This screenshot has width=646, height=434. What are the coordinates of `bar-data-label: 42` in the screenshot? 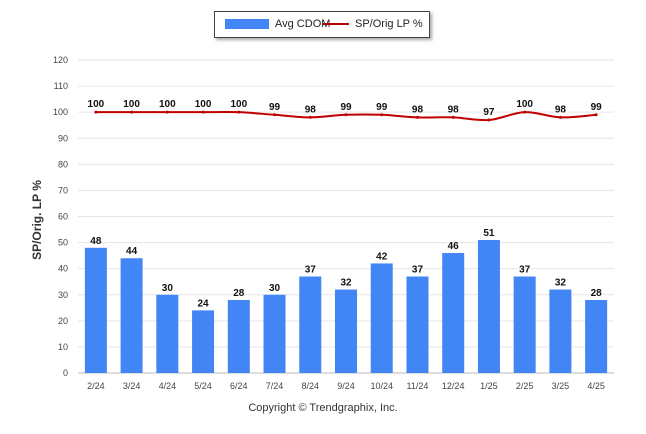 It's located at (382, 256).